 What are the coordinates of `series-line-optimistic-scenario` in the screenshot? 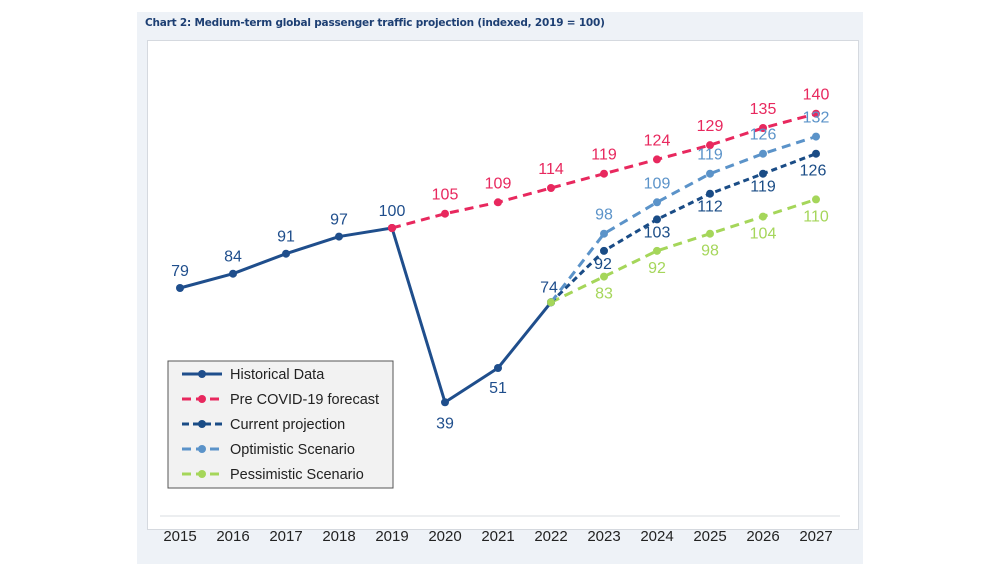 It's located at (683, 219).